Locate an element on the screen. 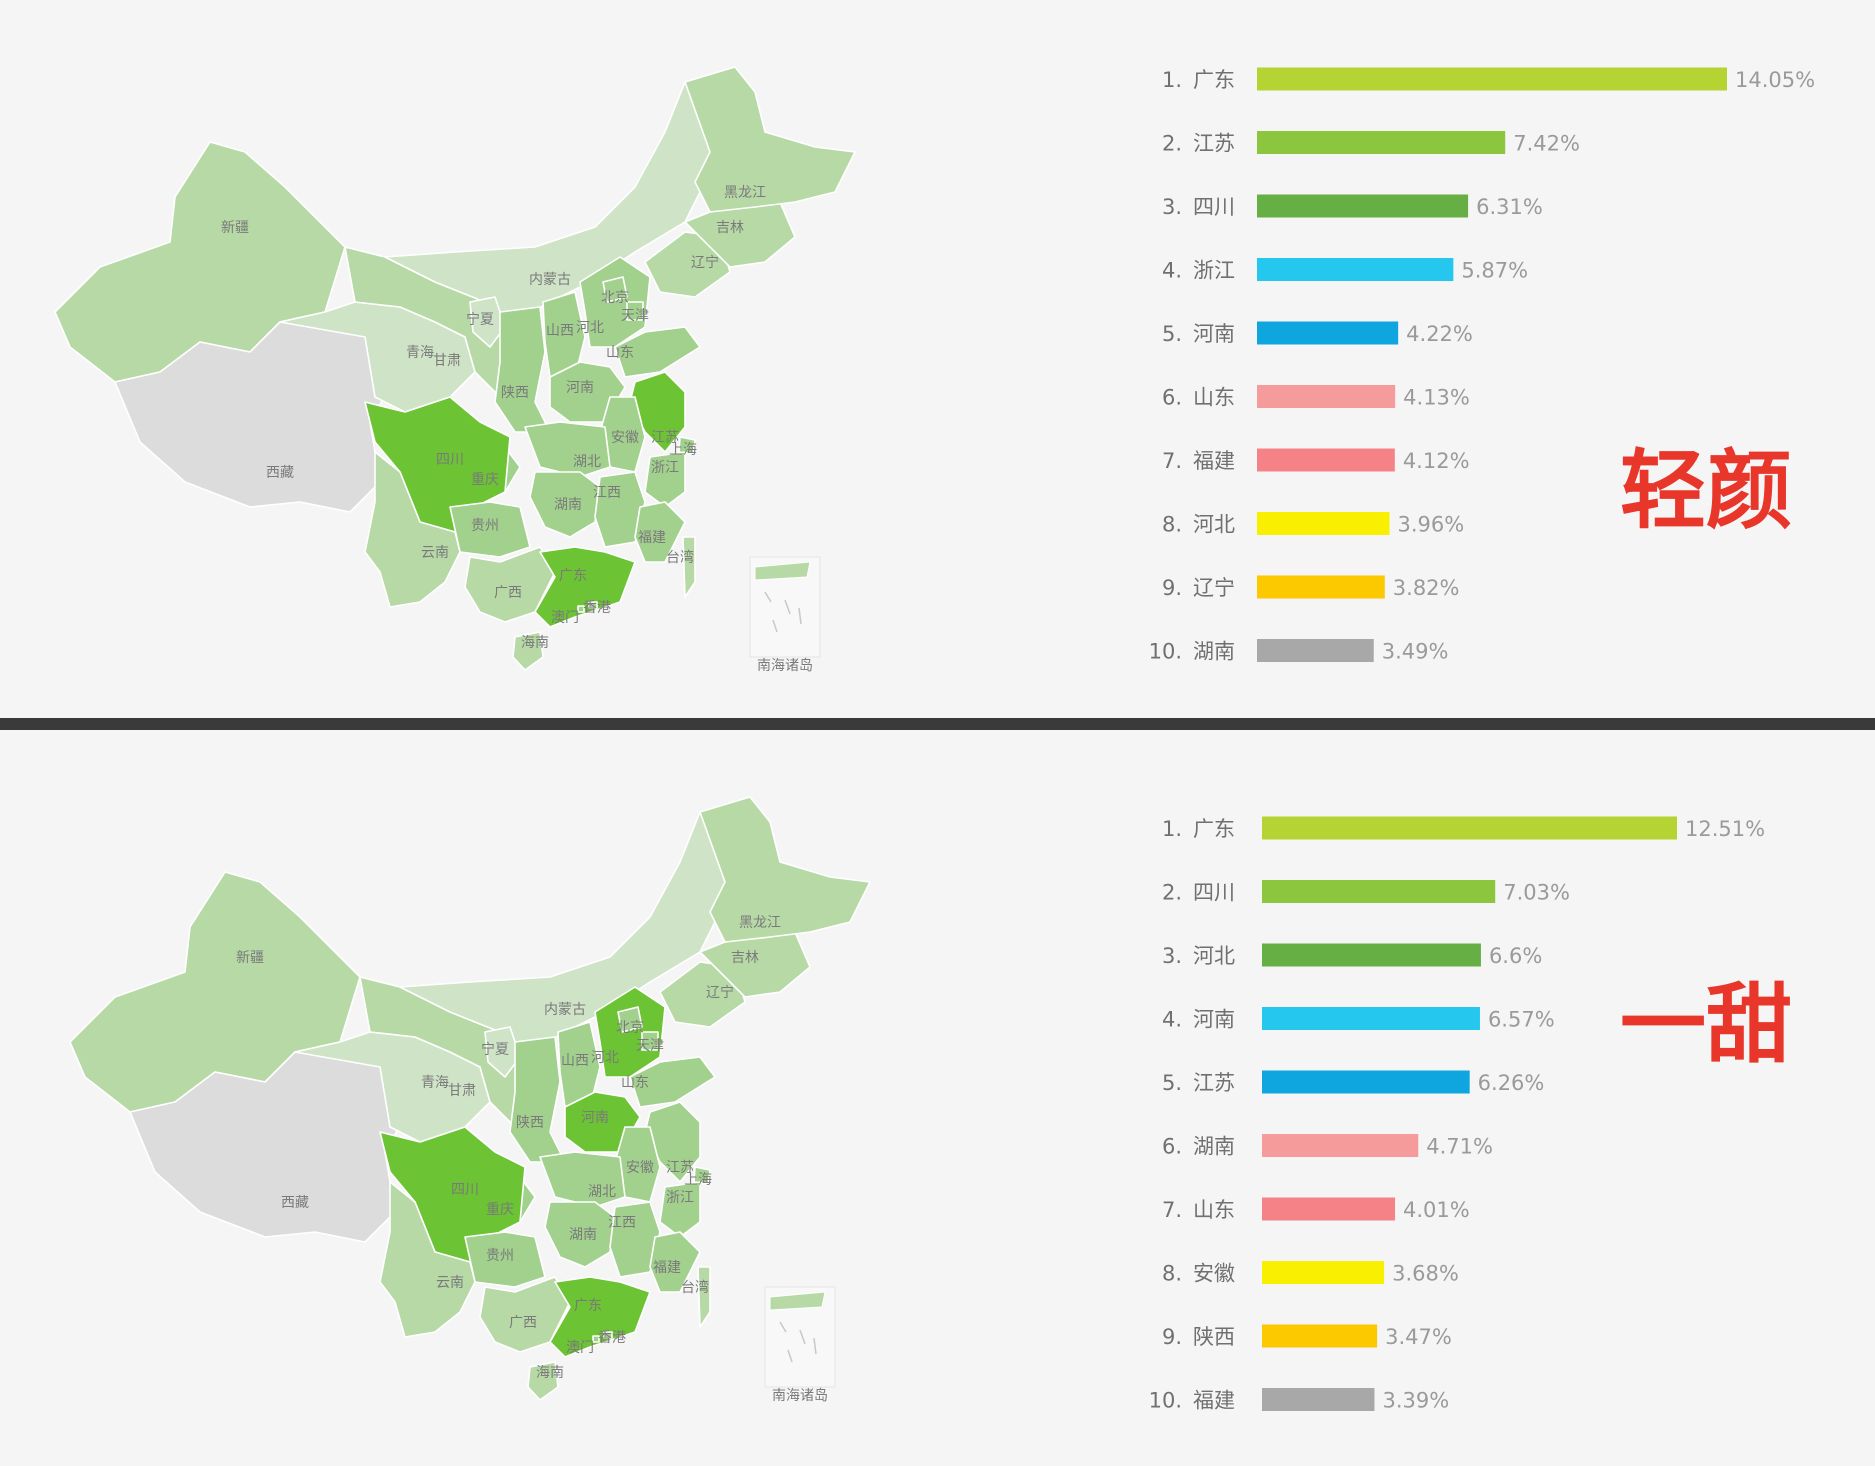 This screenshot has width=1875, height=1466. yitian-region-label: 江西 is located at coordinates (622, 1223).